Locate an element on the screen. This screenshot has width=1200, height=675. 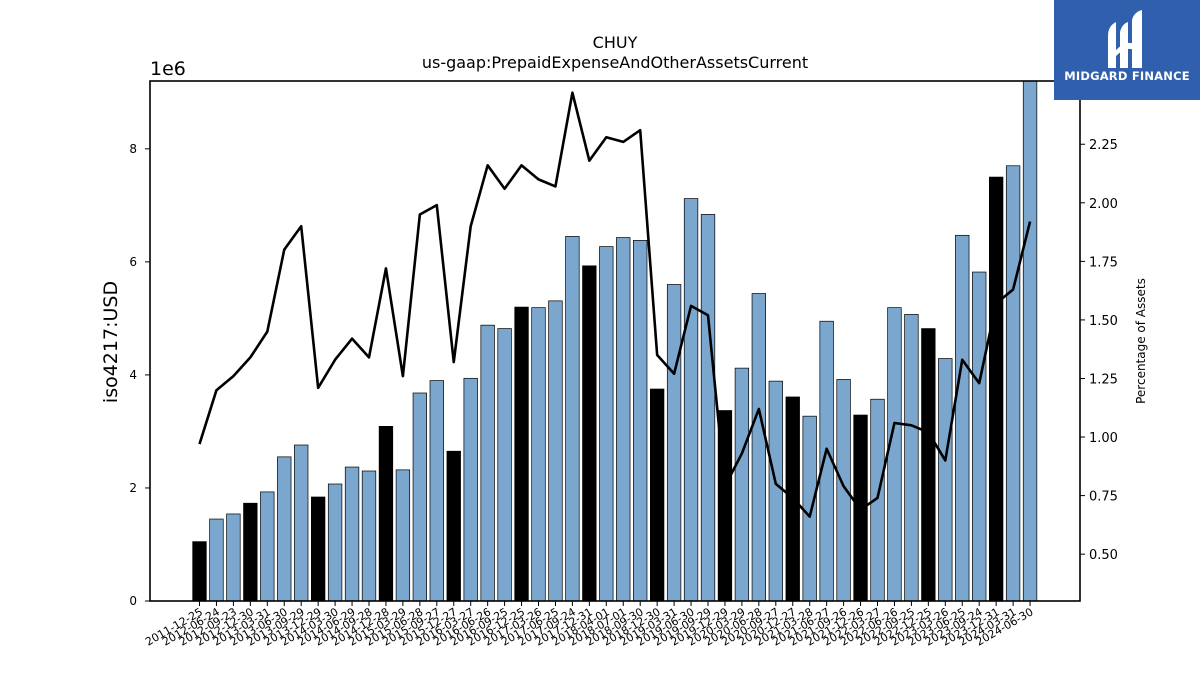
y-tick-label: 6 is located at coordinates (133, 262).